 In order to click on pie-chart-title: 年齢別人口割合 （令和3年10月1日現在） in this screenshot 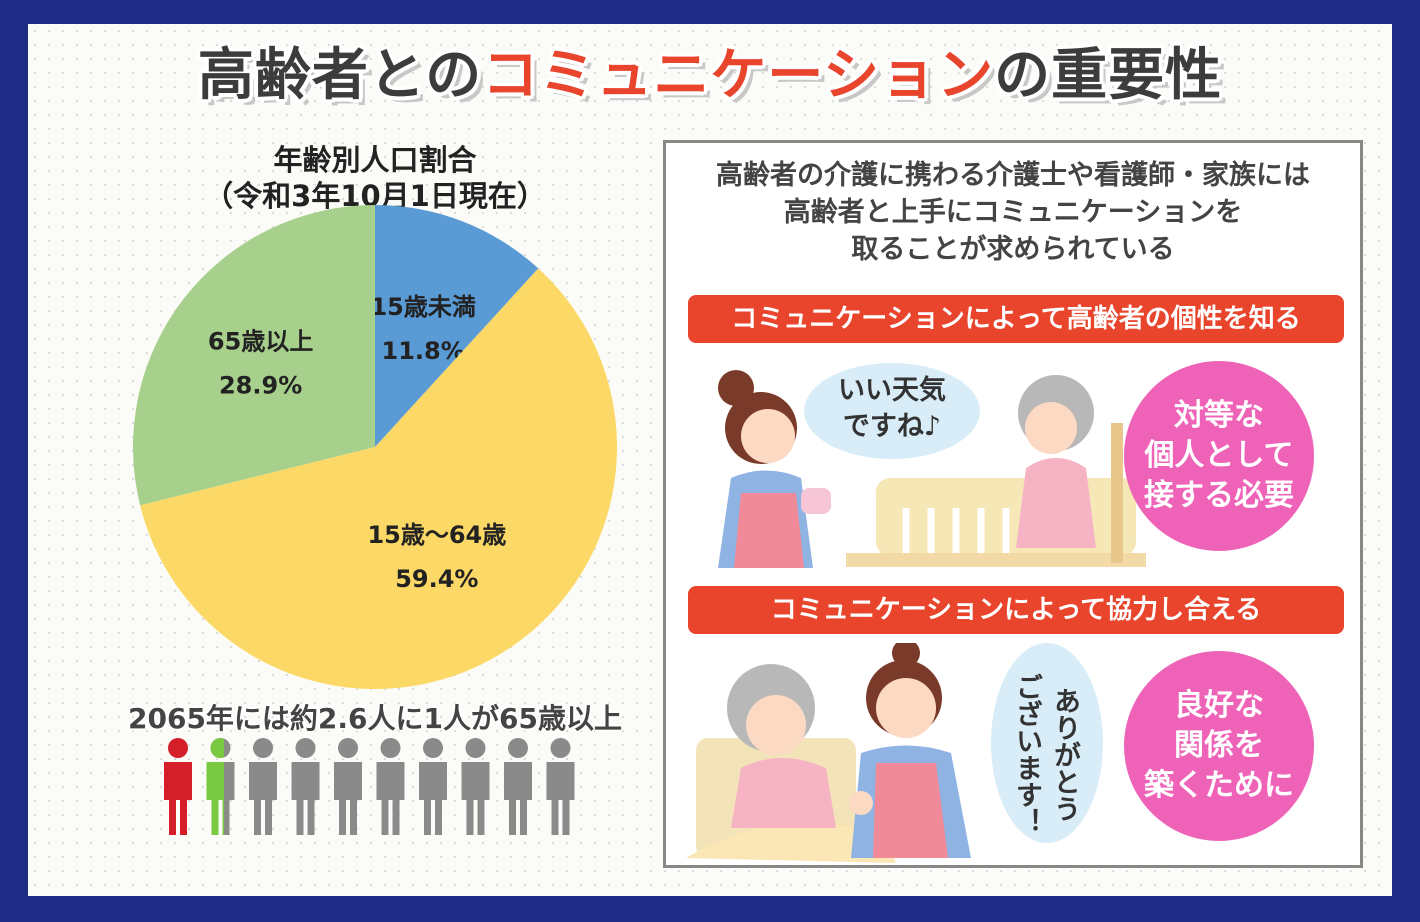, I will do `click(375, 178)`.